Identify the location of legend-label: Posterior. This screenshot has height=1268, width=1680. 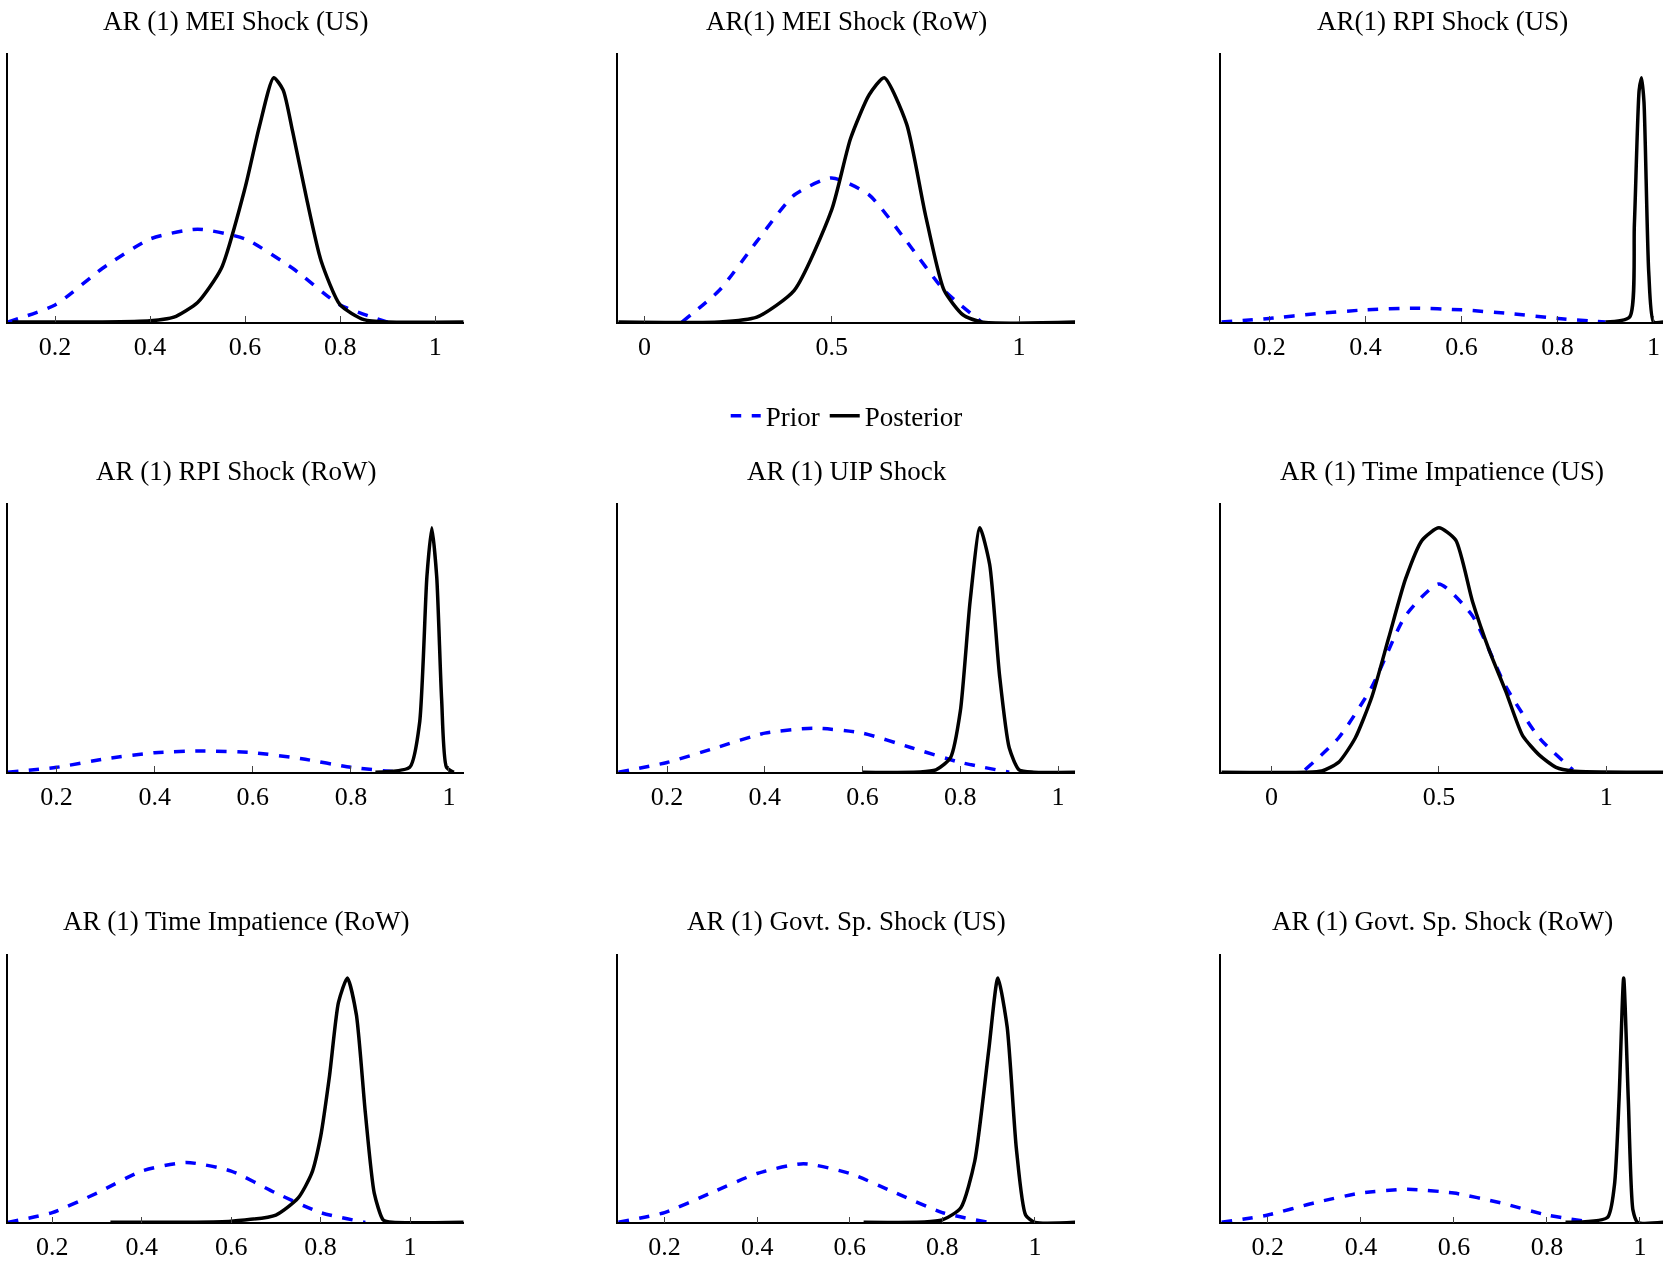
(913, 417).